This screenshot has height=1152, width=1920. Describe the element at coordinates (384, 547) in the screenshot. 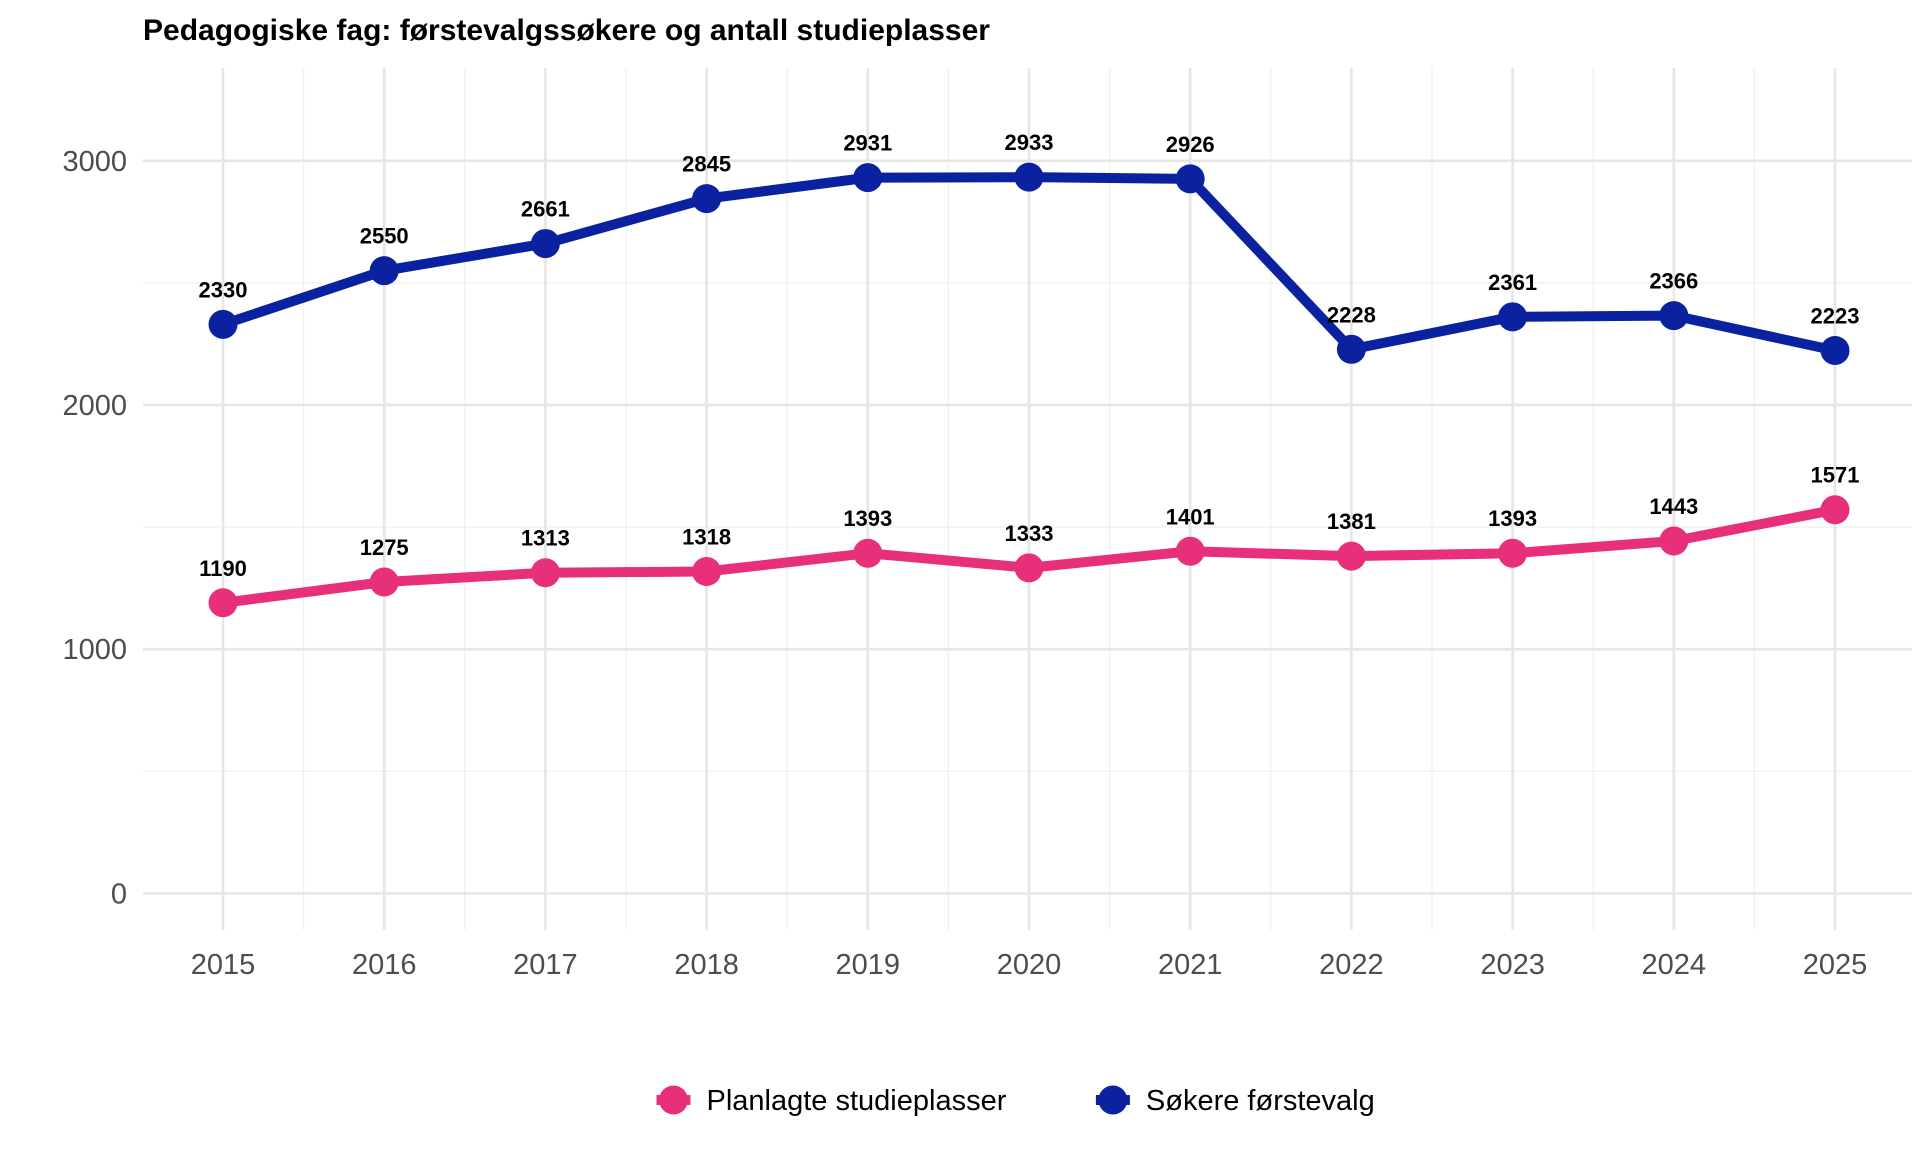

I see `data-label: 1275` at that location.